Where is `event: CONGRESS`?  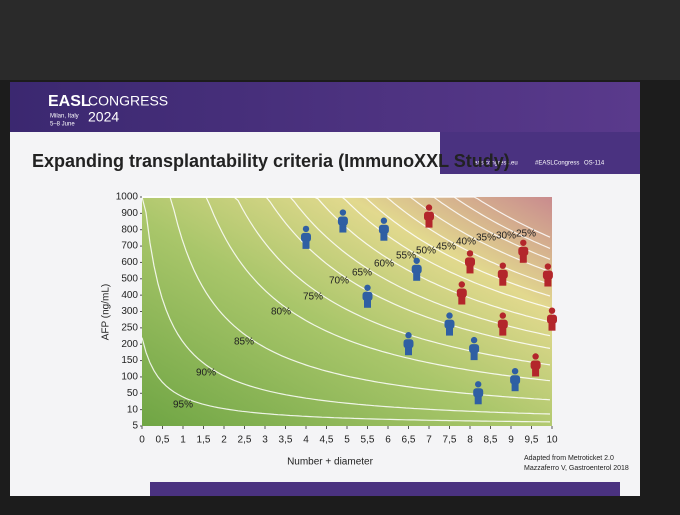 event: CONGRESS is located at coordinates (128, 101).